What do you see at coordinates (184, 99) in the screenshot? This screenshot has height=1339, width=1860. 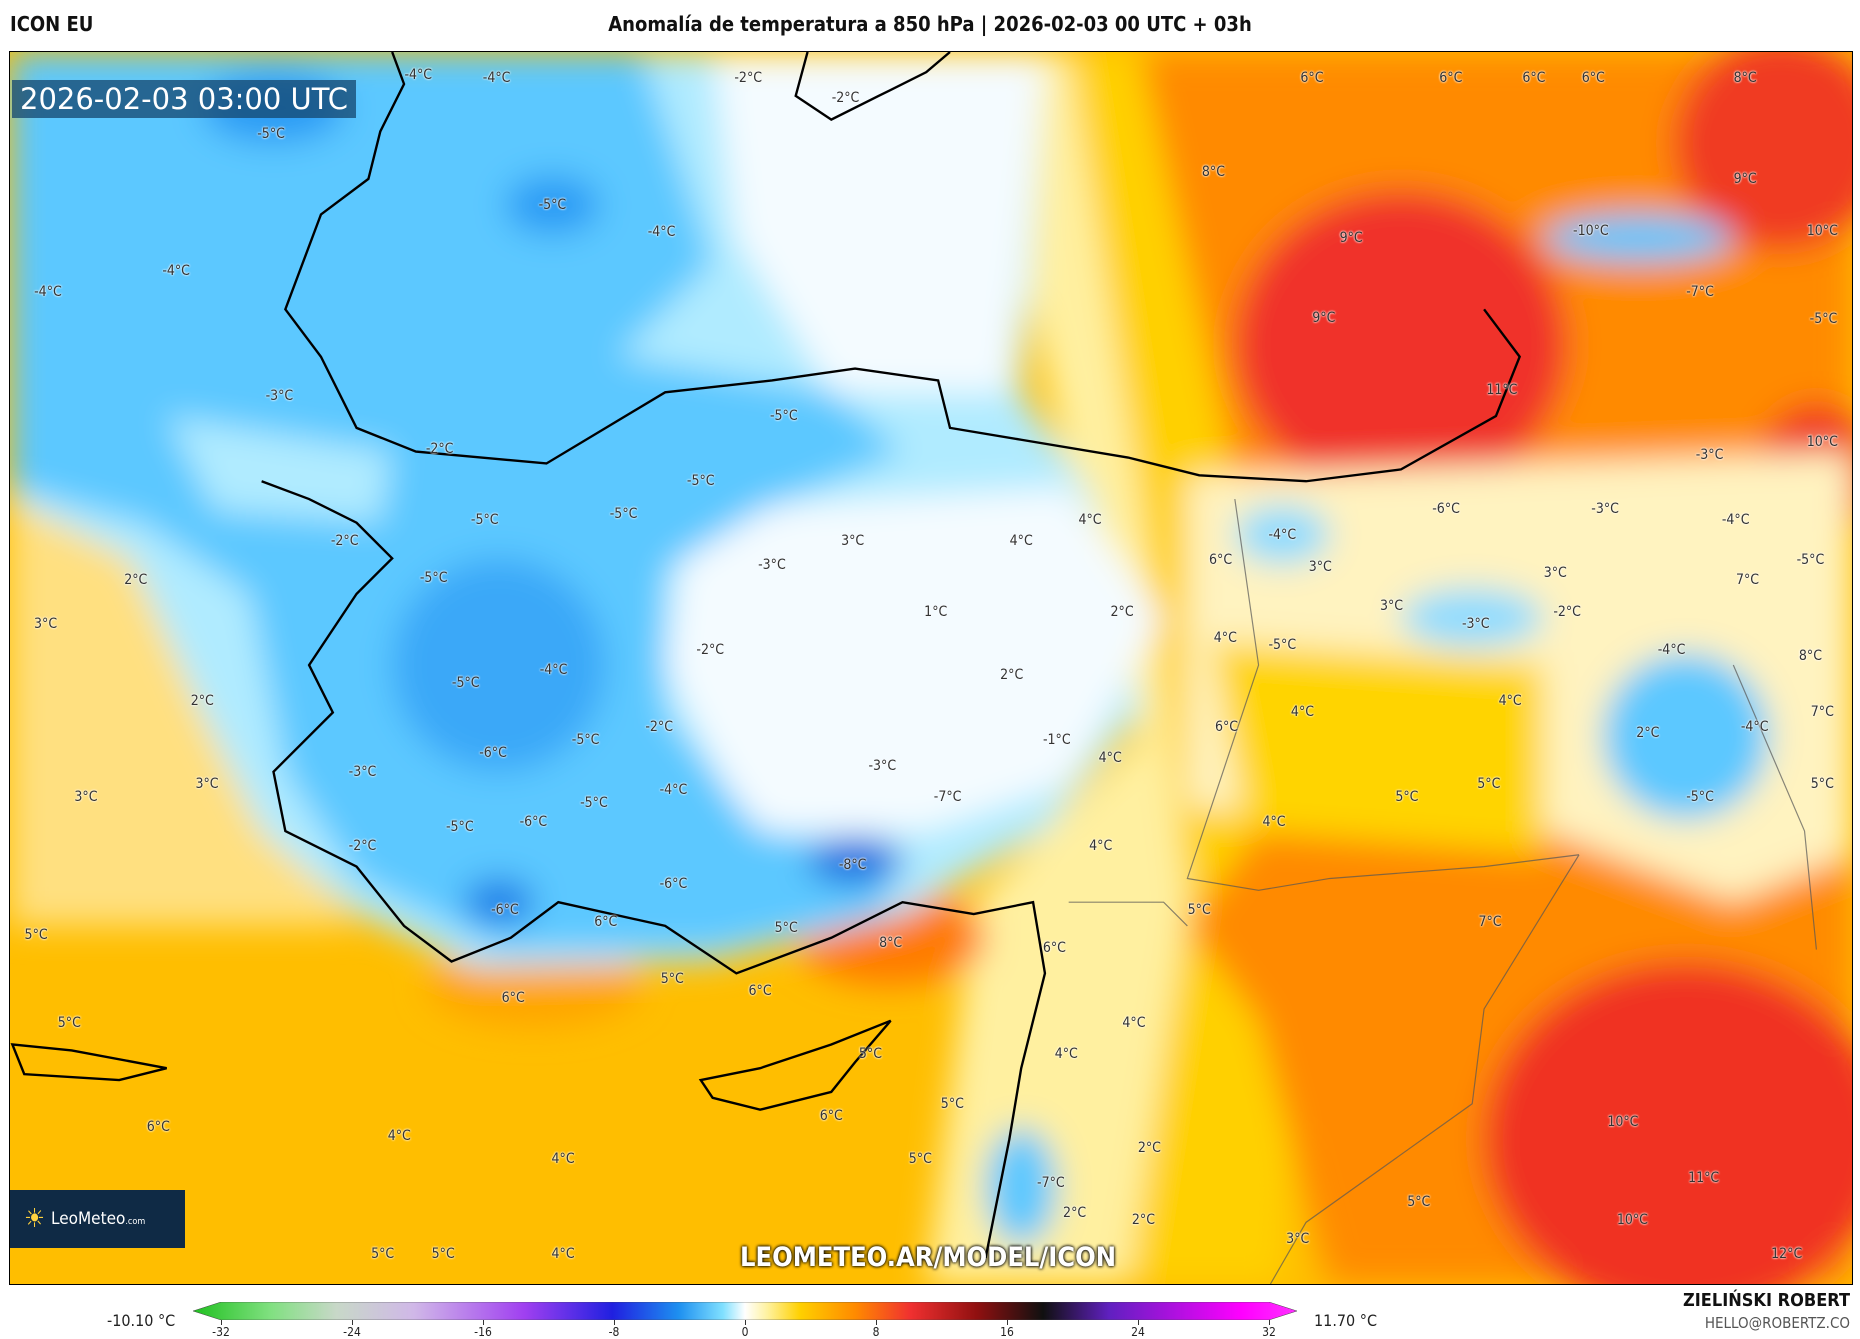 I see `valid-time-label: 2026-02-03 03:00 UTC` at bounding box center [184, 99].